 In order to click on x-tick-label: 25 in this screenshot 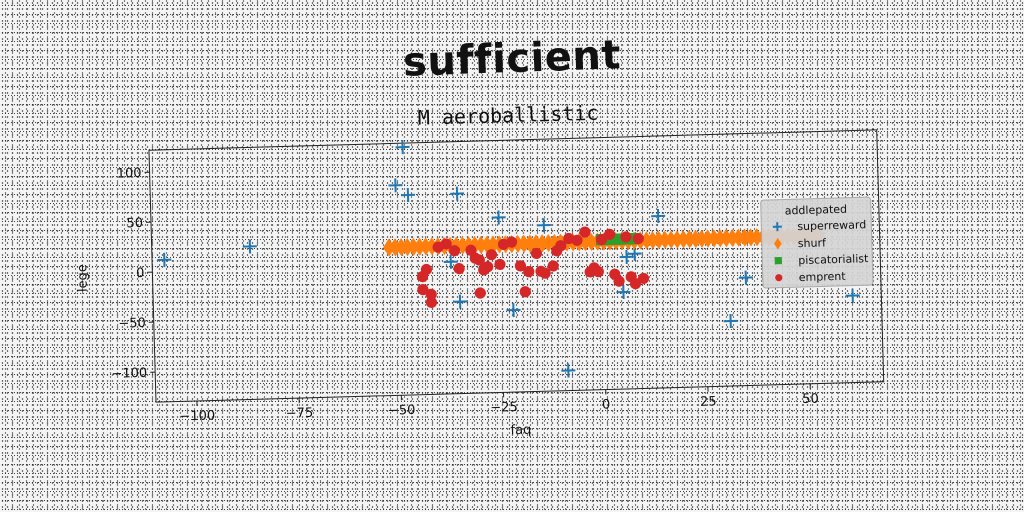, I will do `click(708, 401)`.